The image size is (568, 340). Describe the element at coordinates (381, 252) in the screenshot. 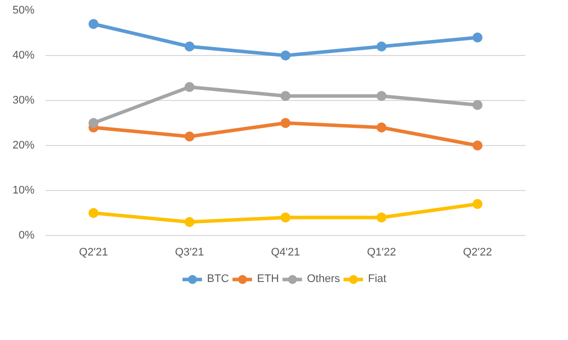

I see `x-tick-label: Q1'22` at that location.